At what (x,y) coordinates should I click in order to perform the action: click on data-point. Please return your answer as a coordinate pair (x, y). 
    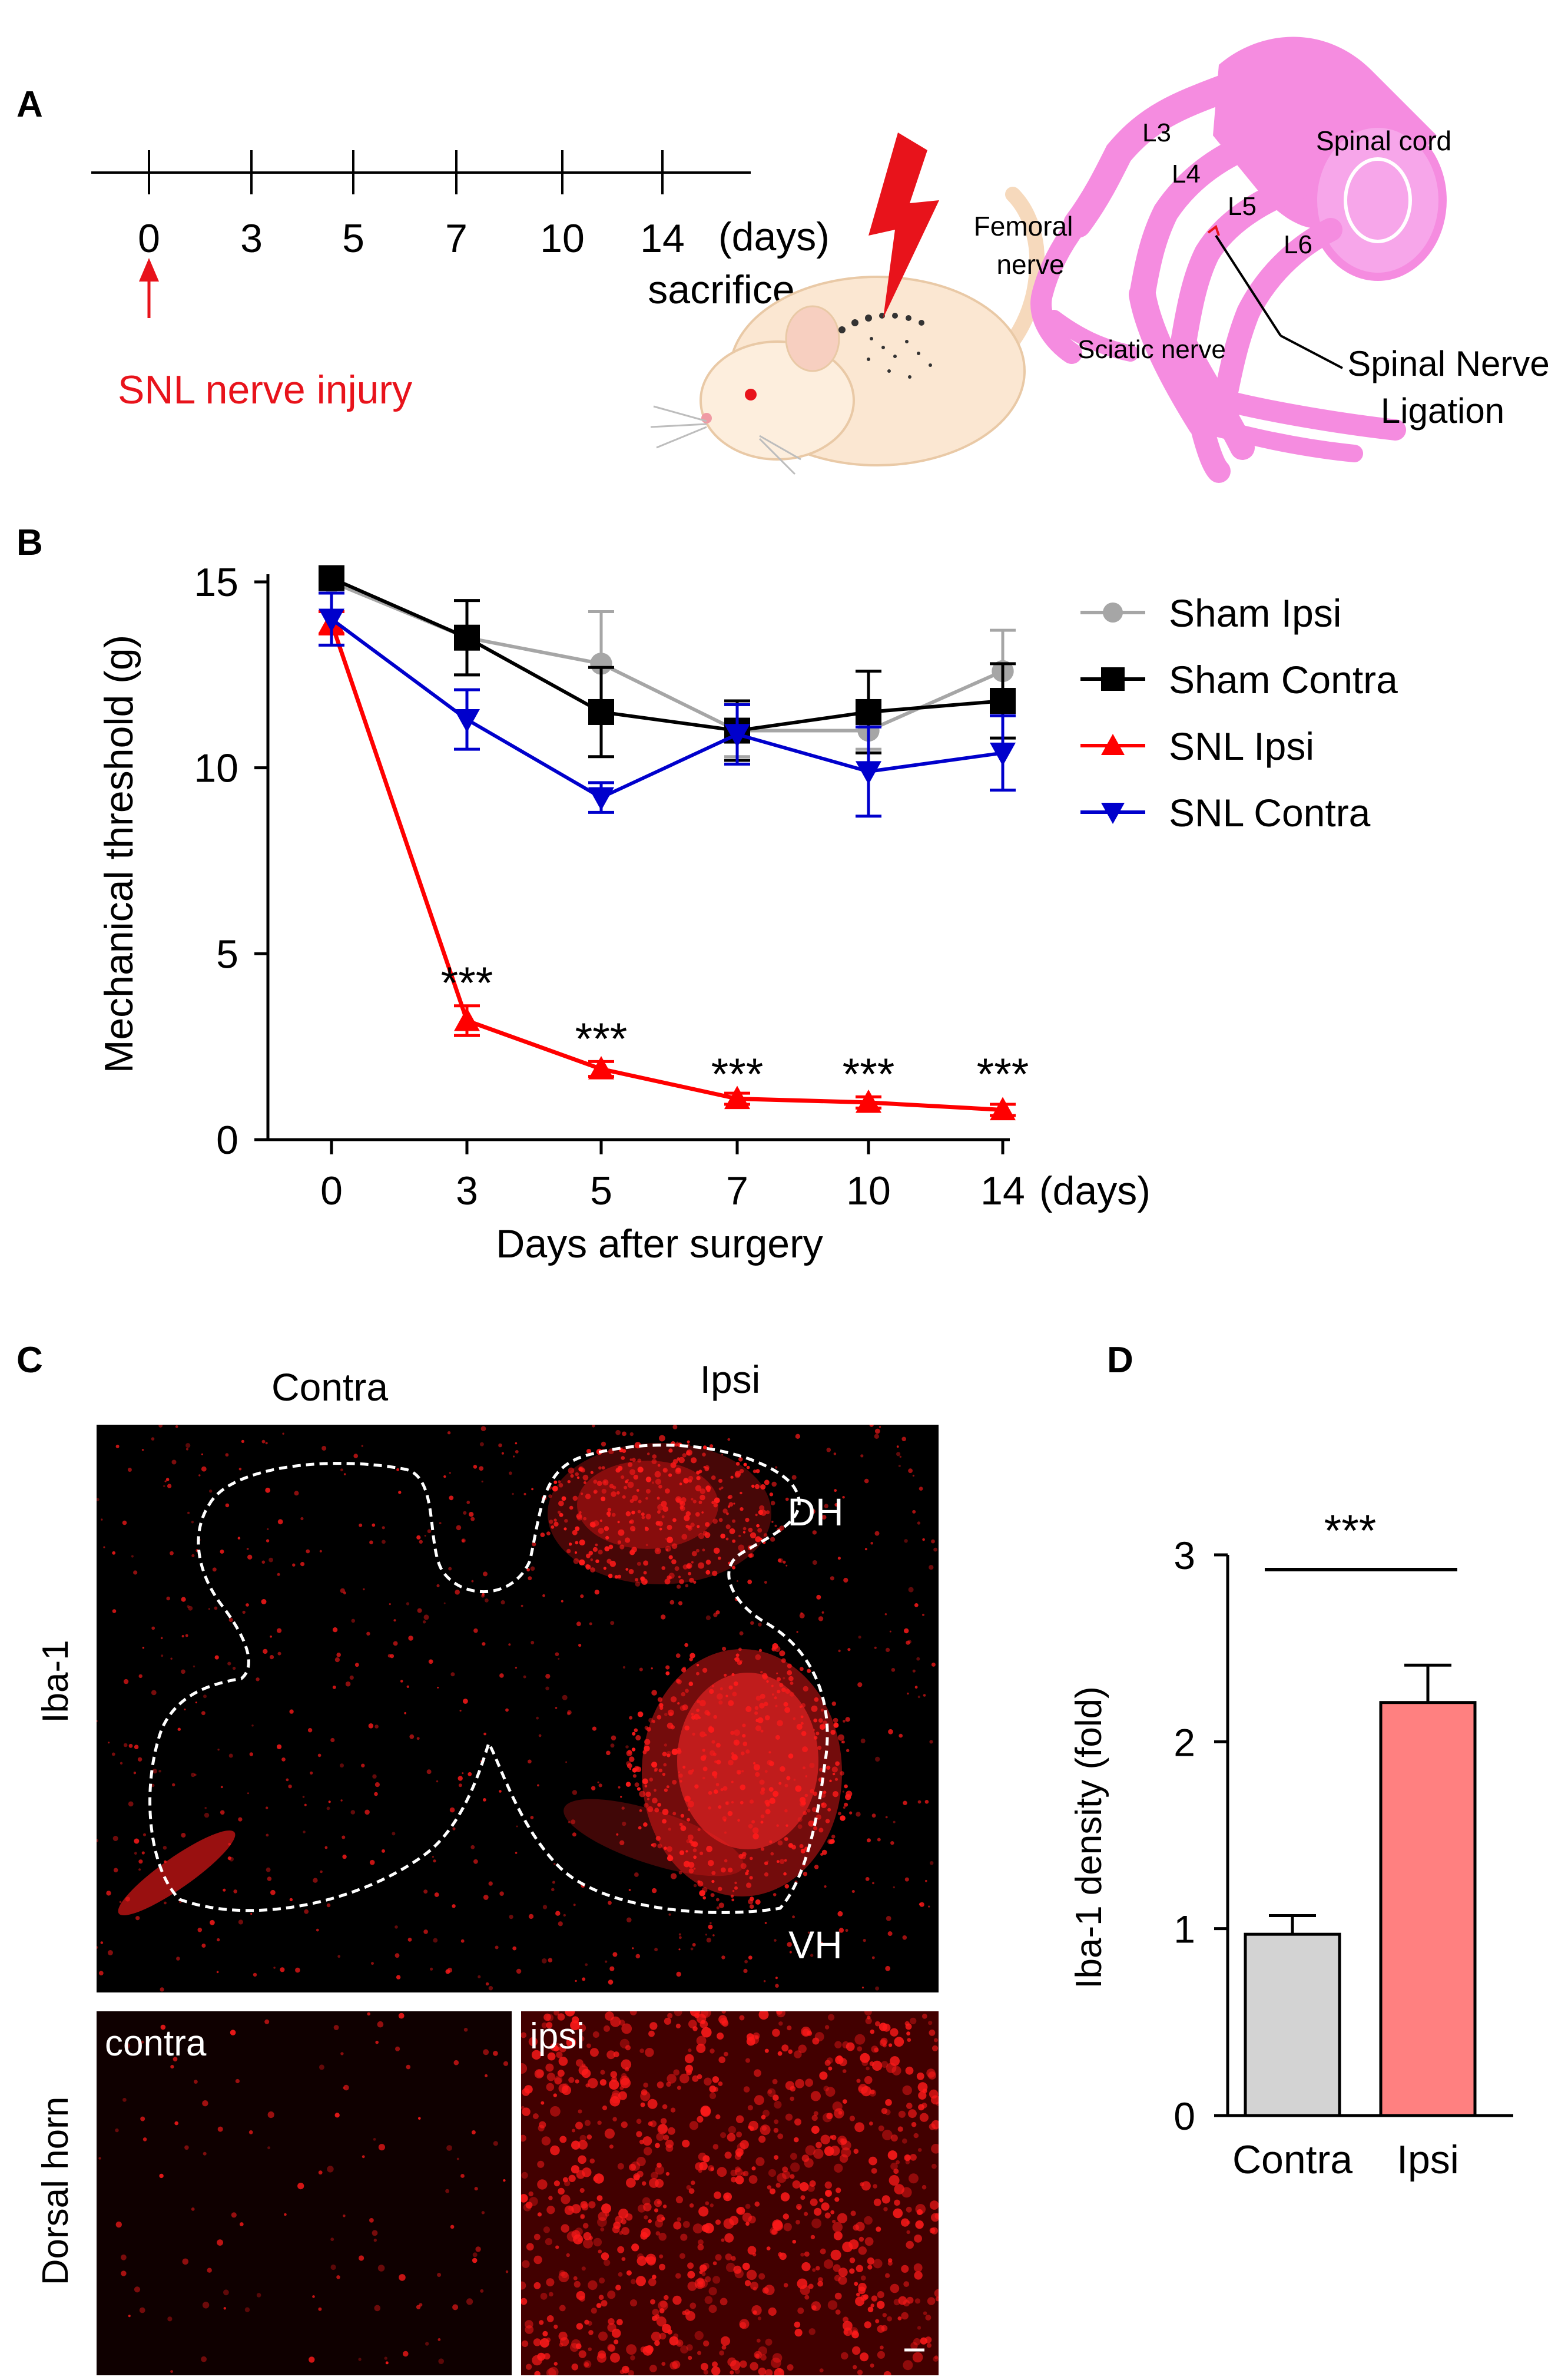
    Looking at the image, I should click on (1003, 701).